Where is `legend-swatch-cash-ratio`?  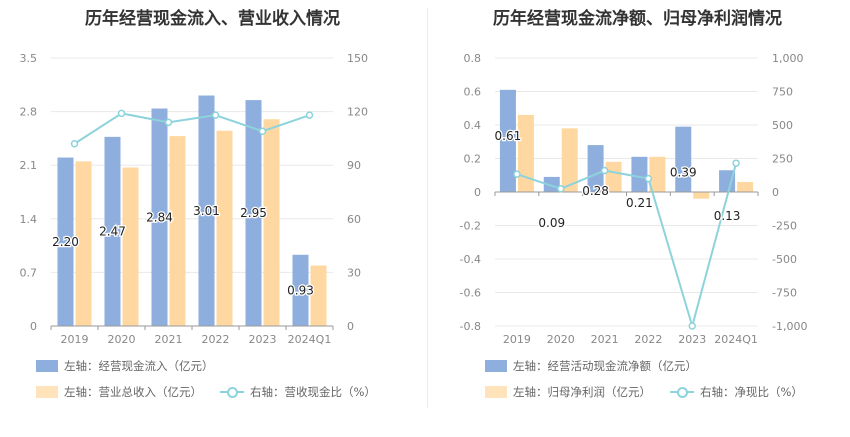
legend-swatch-cash-ratio is located at coordinates (682, 392).